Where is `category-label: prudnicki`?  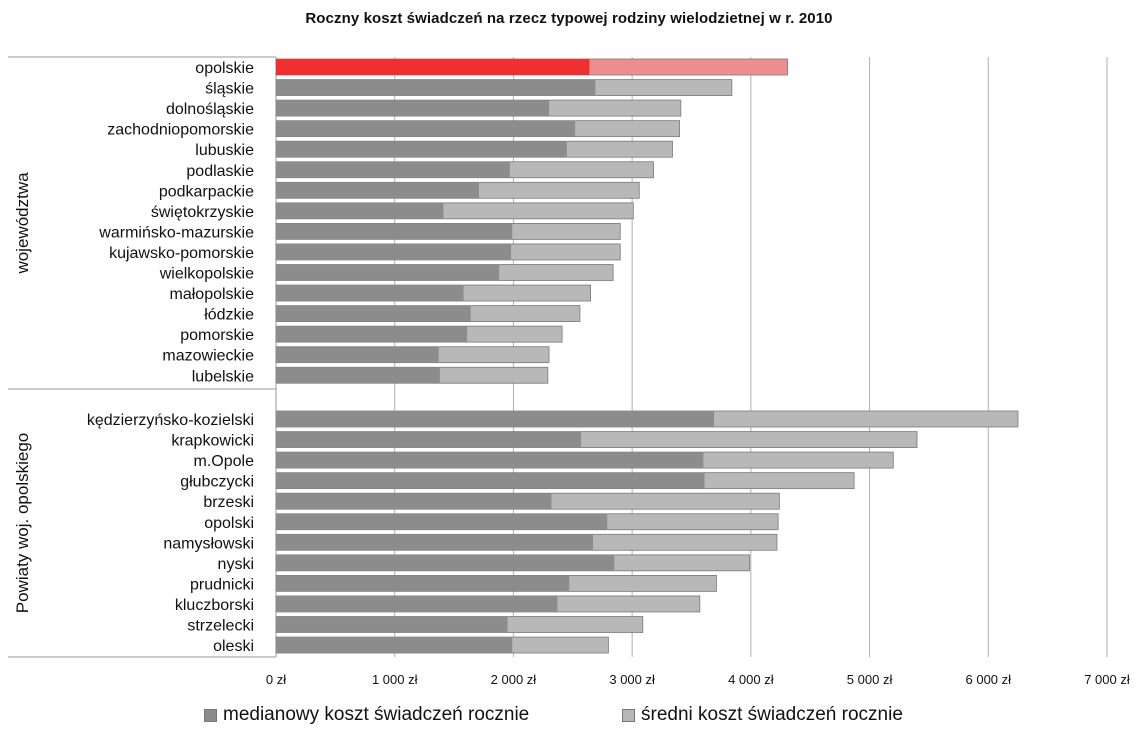 category-label: prudnicki is located at coordinates (222, 584).